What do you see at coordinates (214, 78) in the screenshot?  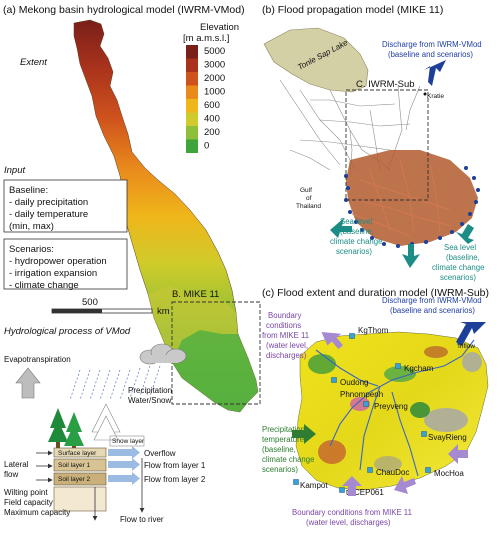 I see `legend-label: 2000` at bounding box center [214, 78].